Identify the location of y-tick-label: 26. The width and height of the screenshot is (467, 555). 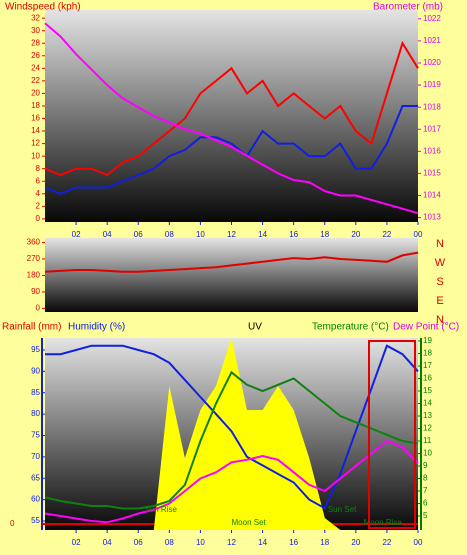
(35, 55).